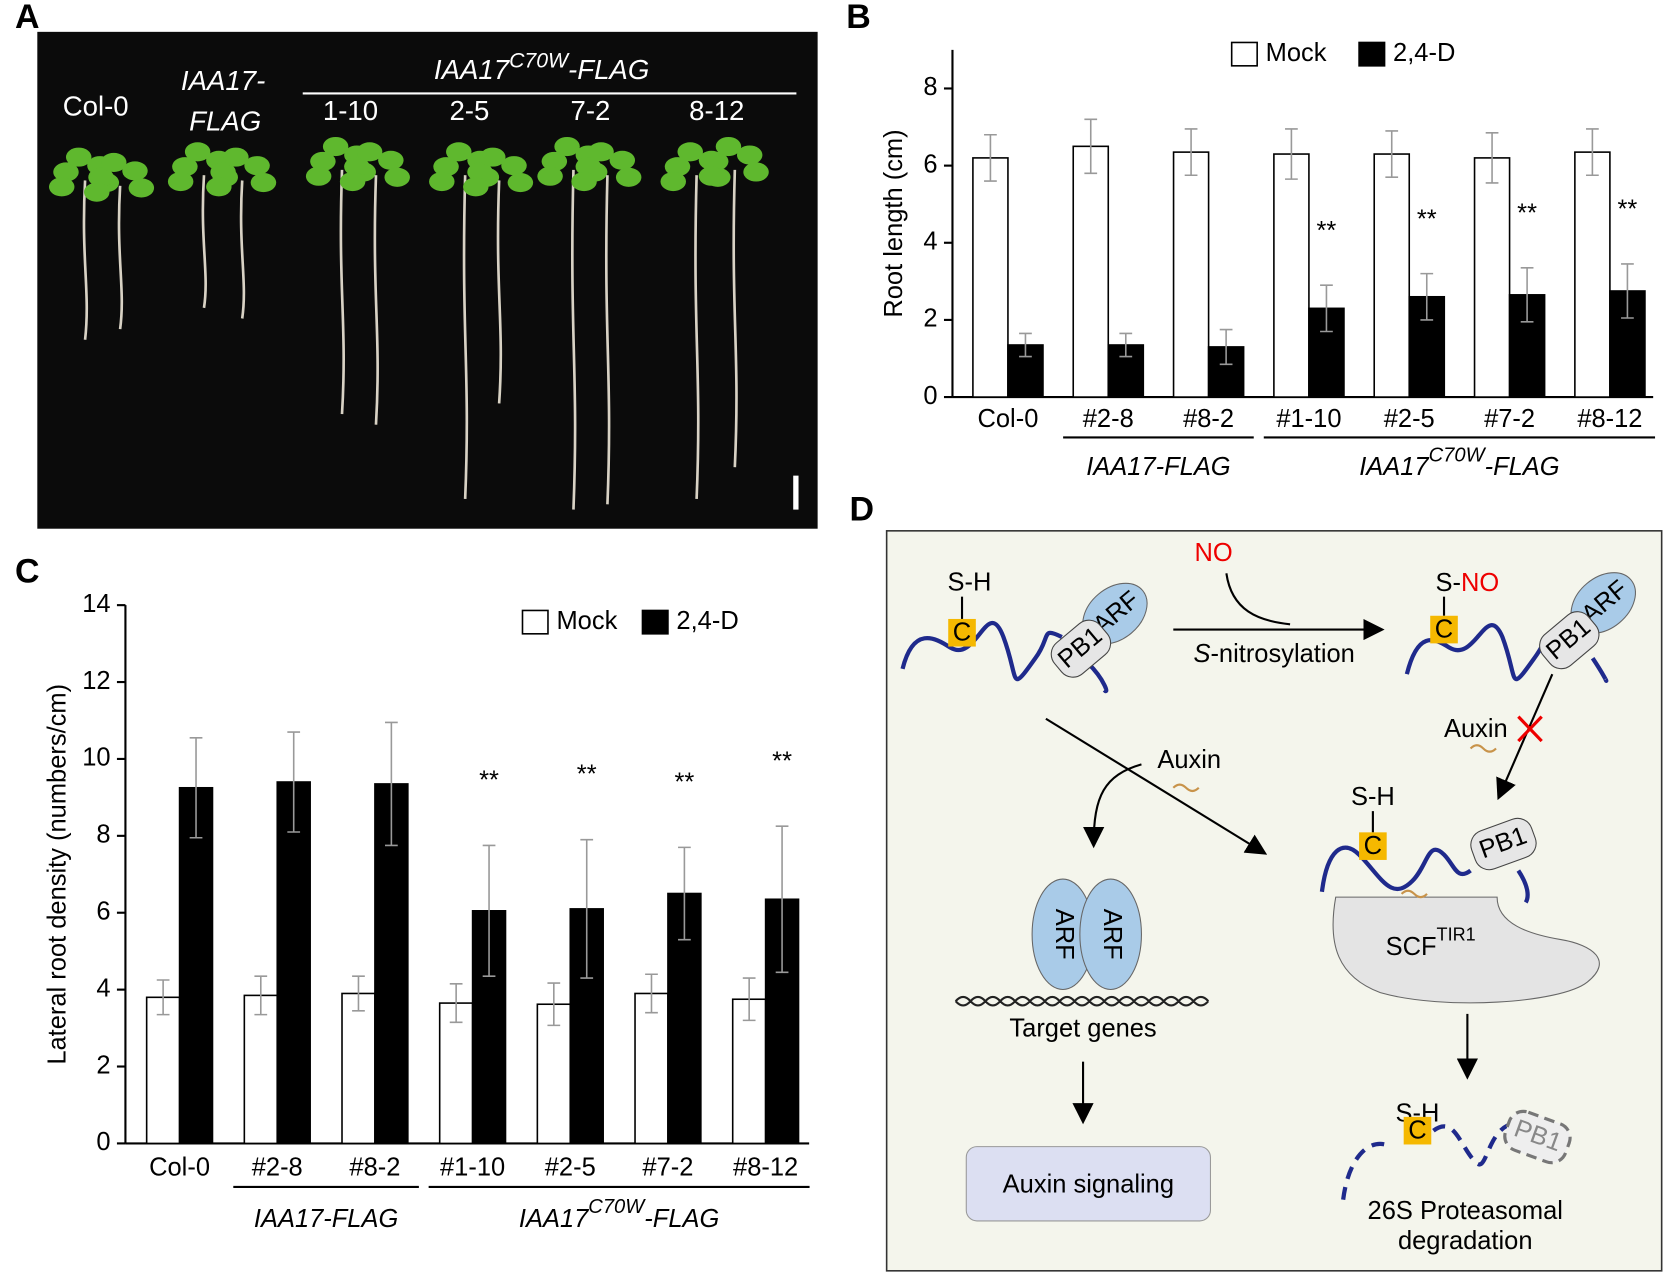  What do you see at coordinates (796, 492) in the screenshot?
I see `scale-bar` at bounding box center [796, 492].